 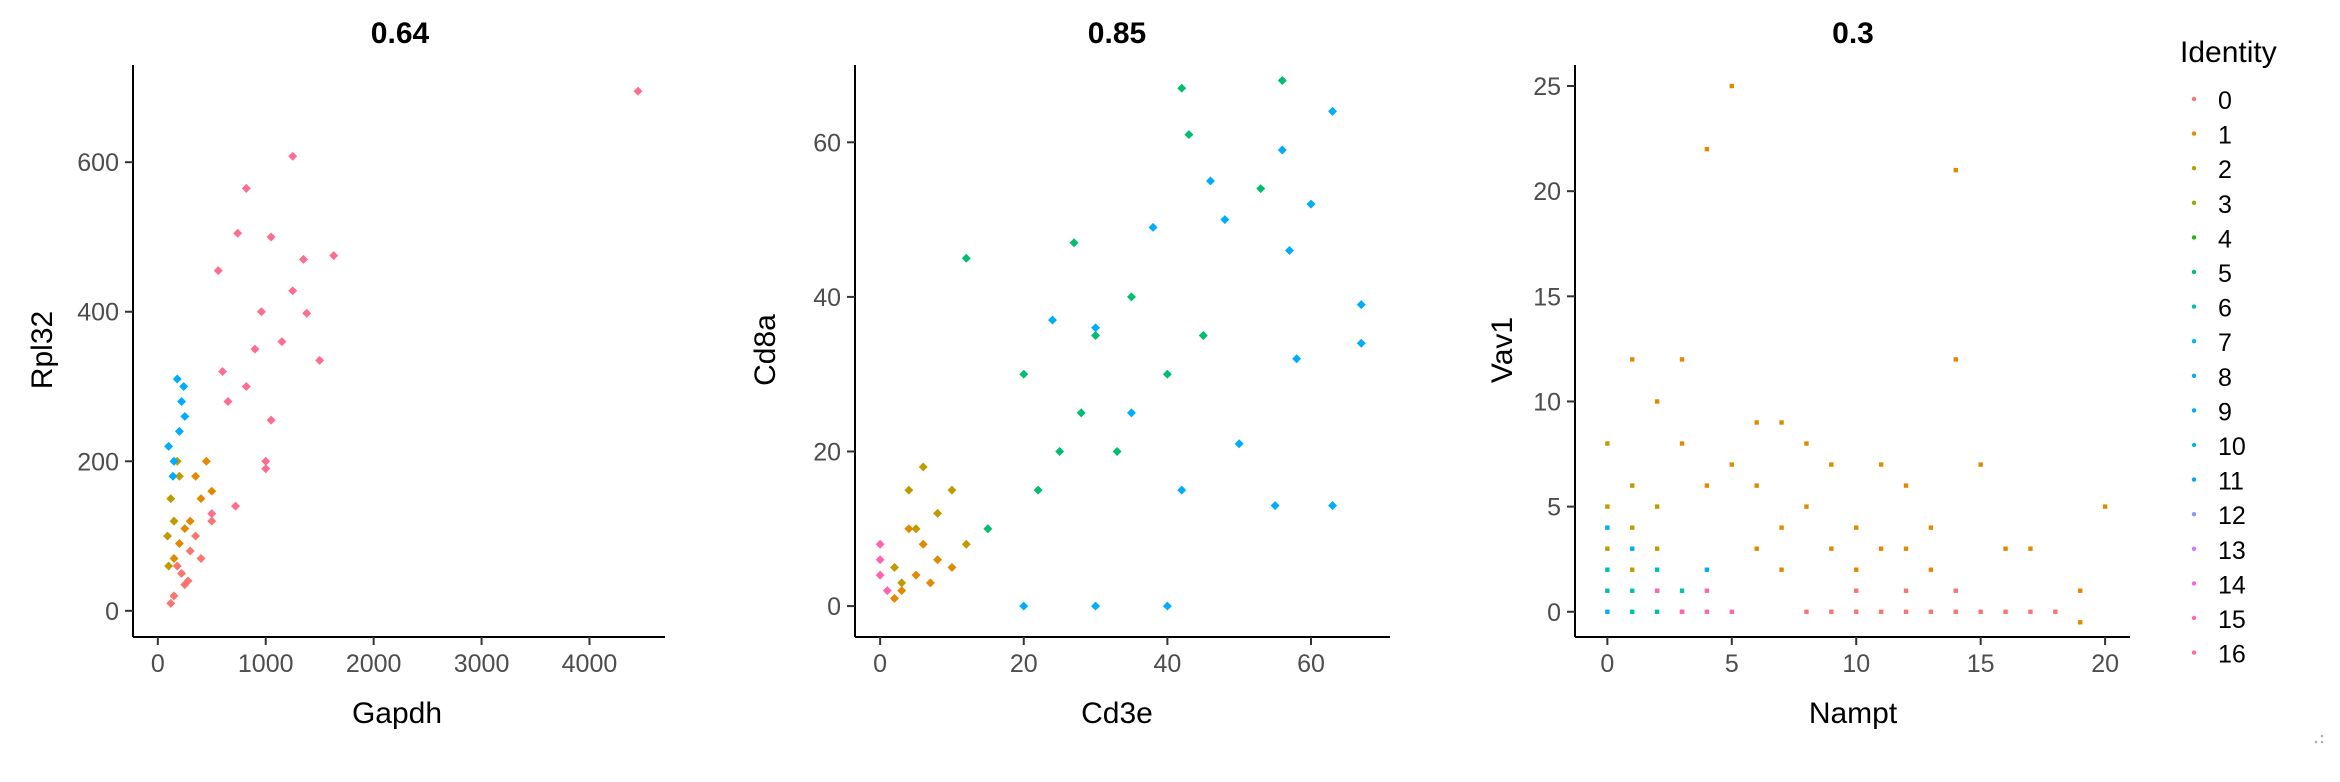 What do you see at coordinates (2225, 309) in the screenshot?
I see `legend-label: 6` at bounding box center [2225, 309].